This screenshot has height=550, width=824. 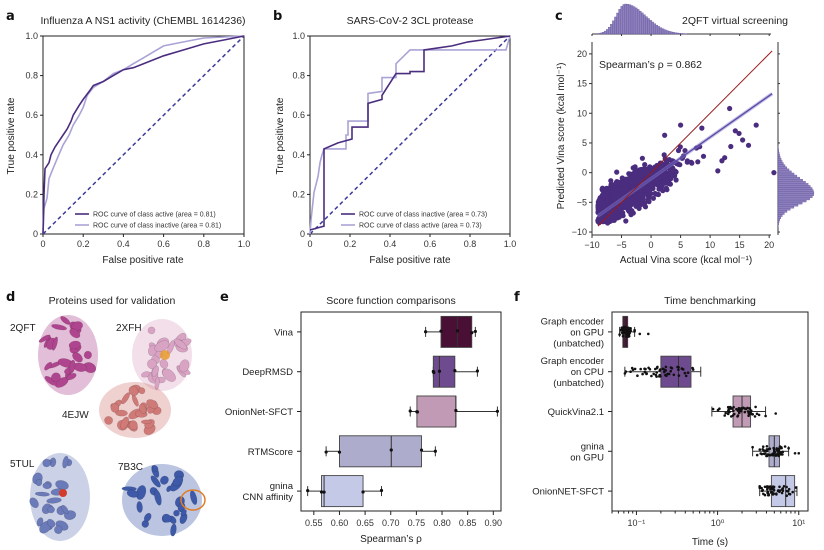 What do you see at coordinates (31, 115) in the screenshot?
I see `y-tick-label: 0.6` at bounding box center [31, 115].